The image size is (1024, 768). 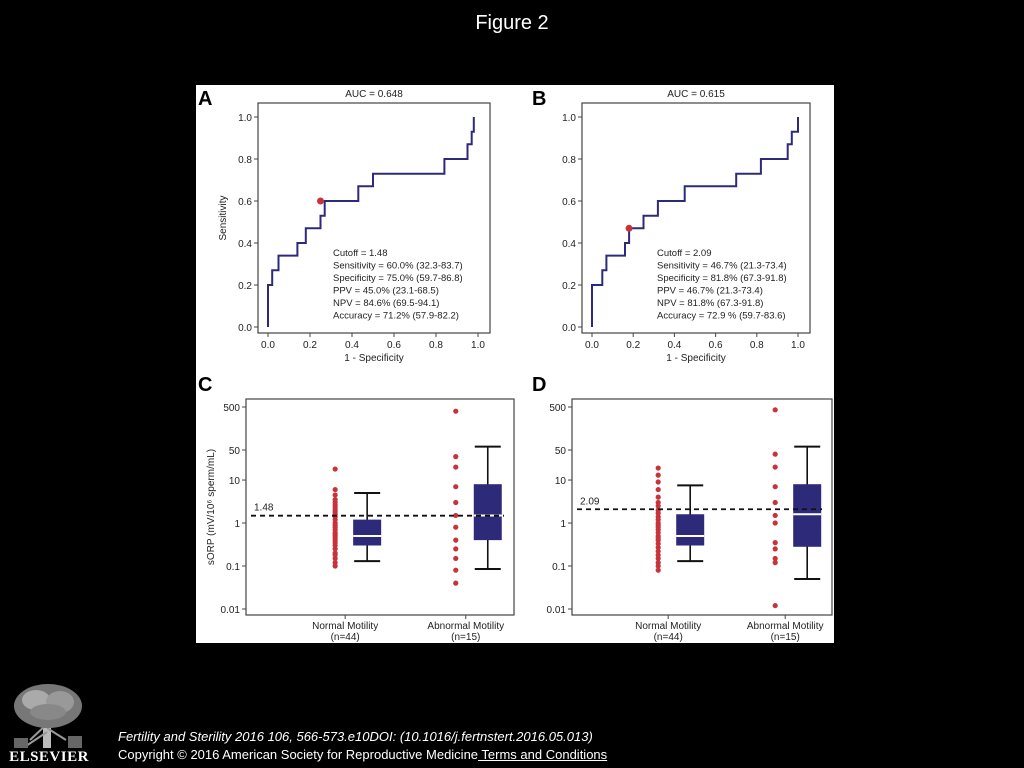 What do you see at coordinates (231, 408) in the screenshot?
I see `y-tick-label: 500` at bounding box center [231, 408].